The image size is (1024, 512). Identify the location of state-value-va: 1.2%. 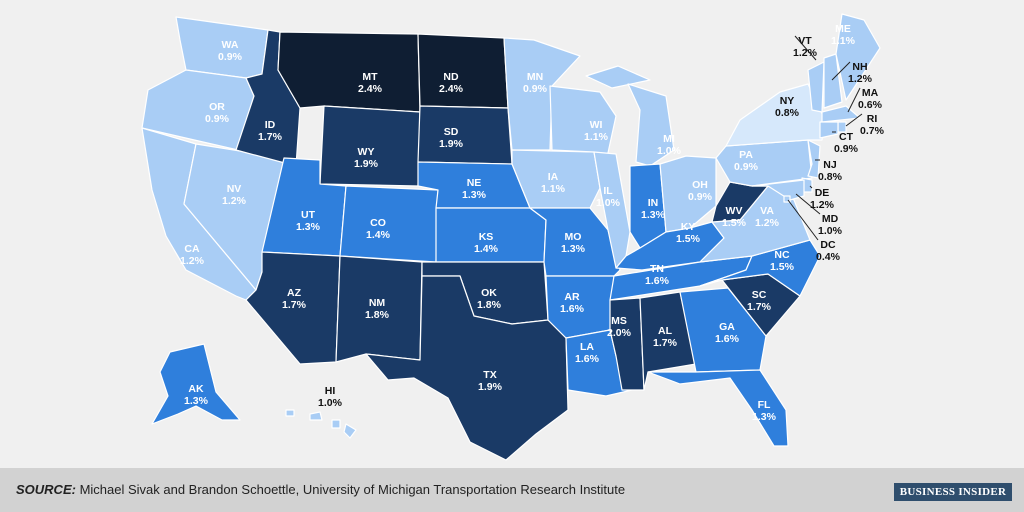
(767, 223).